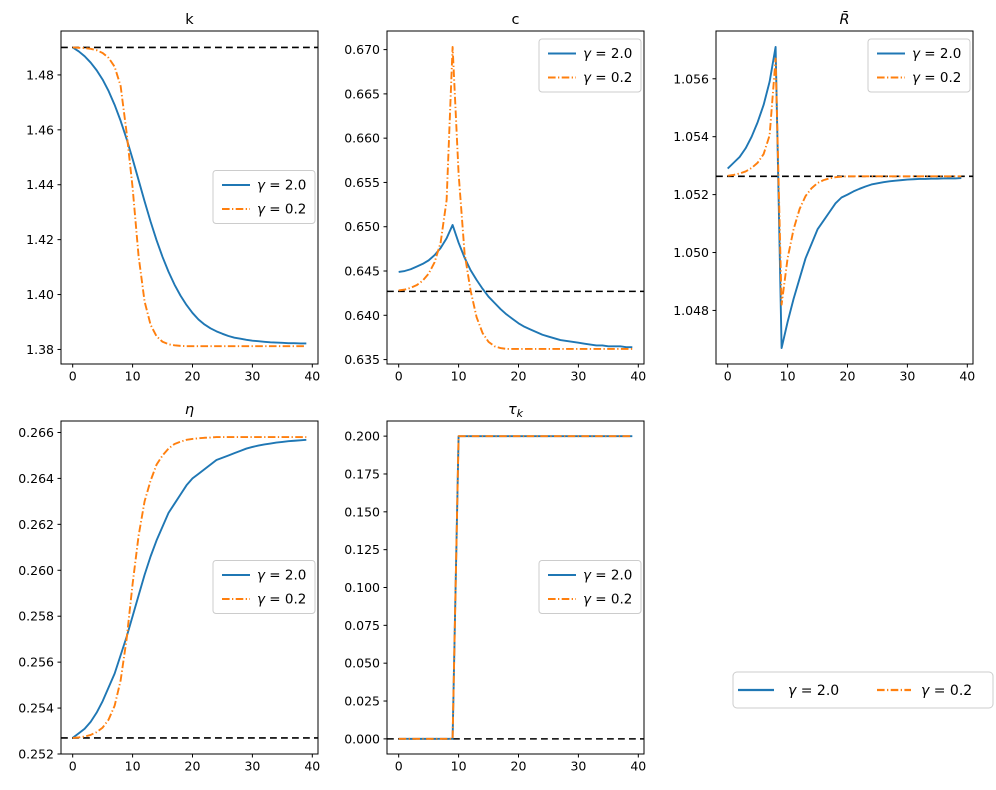 This screenshot has height=790, width=996. Describe the element at coordinates (362, 511) in the screenshot. I see `y-tick-label: 0.150` at that location.